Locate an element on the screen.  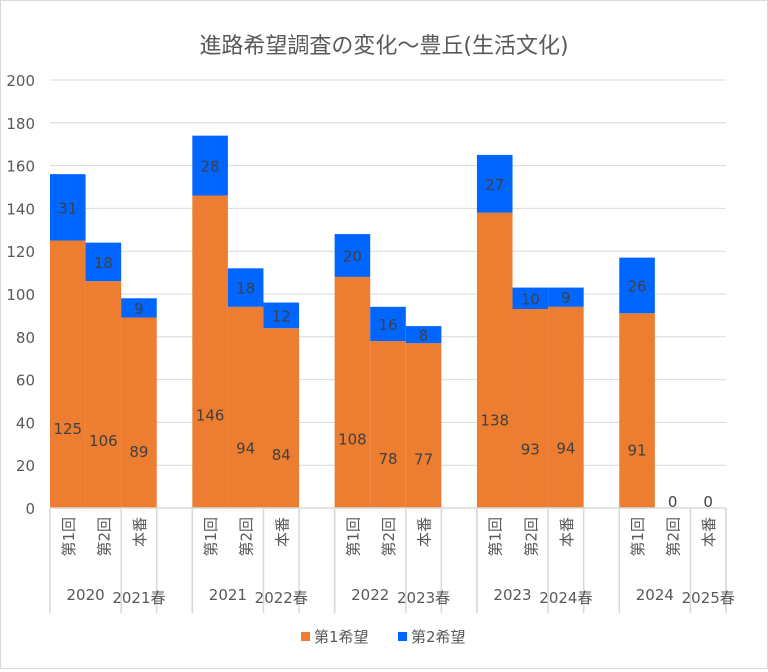
data-label: 8 is located at coordinates (424, 336).